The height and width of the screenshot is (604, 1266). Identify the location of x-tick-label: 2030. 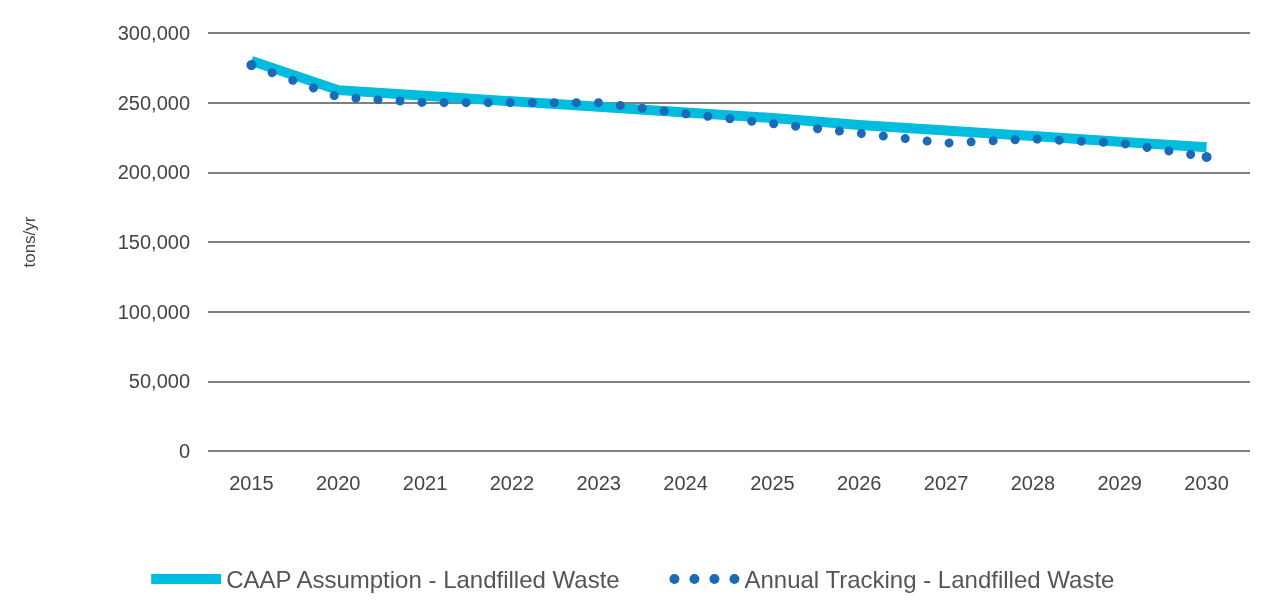
(1206, 483).